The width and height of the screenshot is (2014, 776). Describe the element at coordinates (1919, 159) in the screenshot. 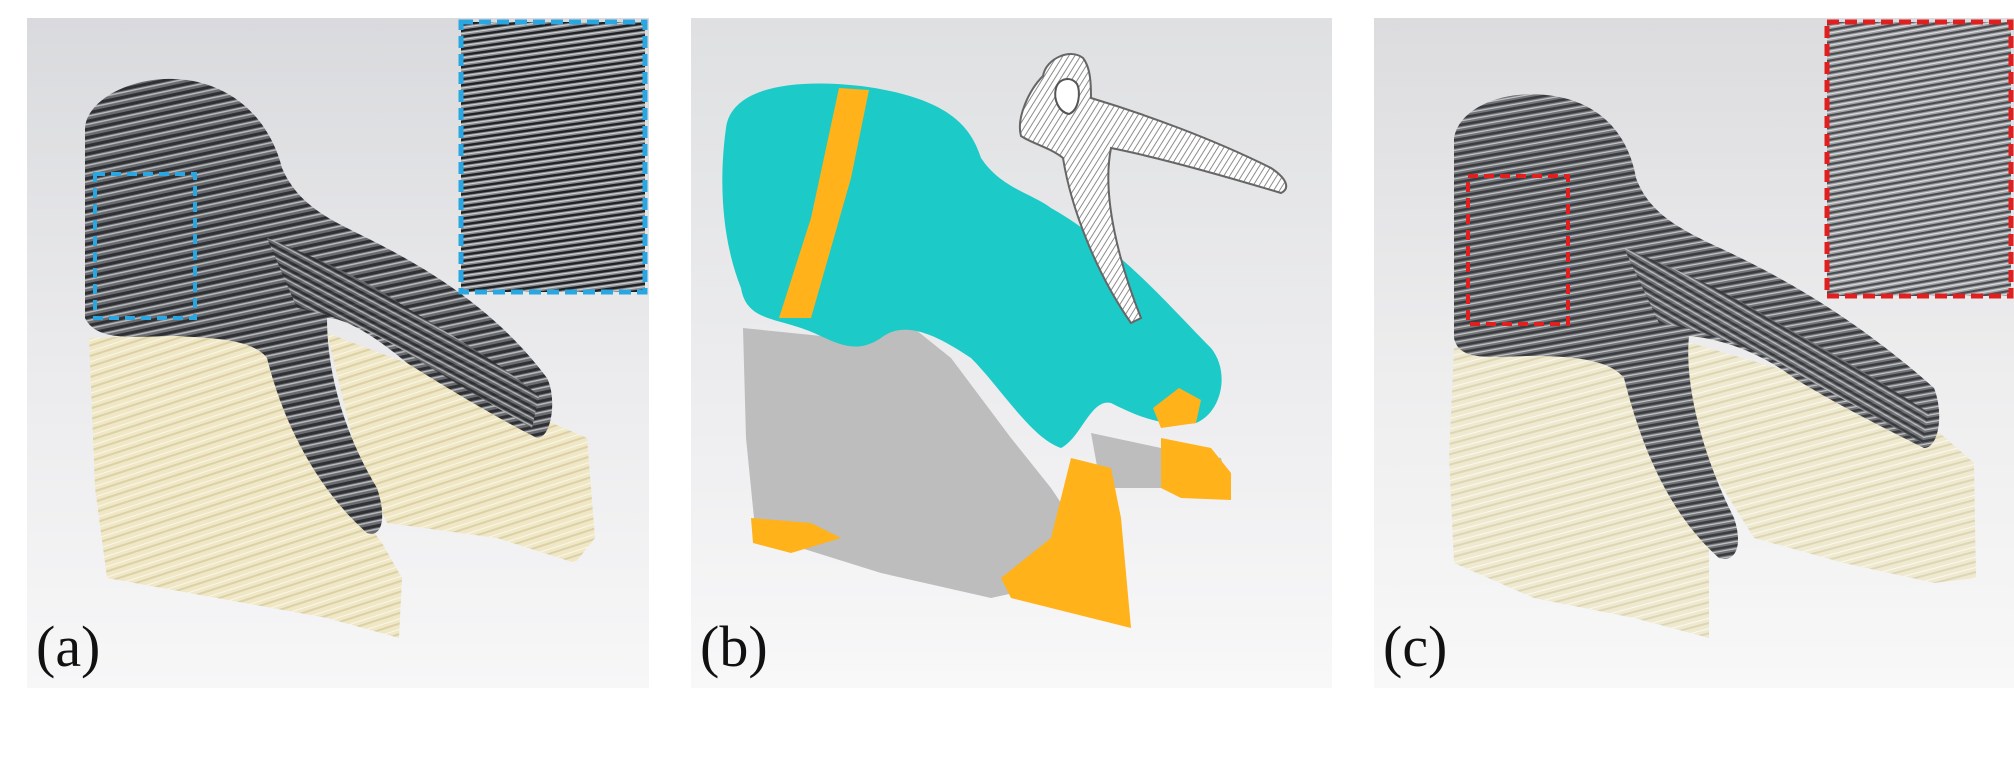

I see `zoom-inset-frame-c` at that location.